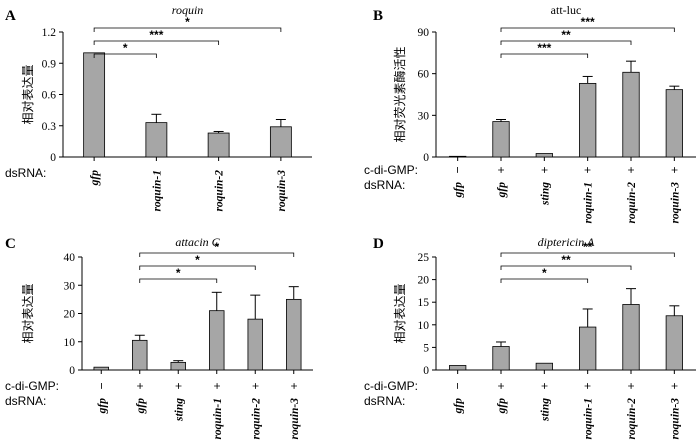 This screenshot has width=700, height=445. What do you see at coordinates (400, 313) in the screenshot?
I see `panel-d-ylabel: 相对表达量` at bounding box center [400, 313].